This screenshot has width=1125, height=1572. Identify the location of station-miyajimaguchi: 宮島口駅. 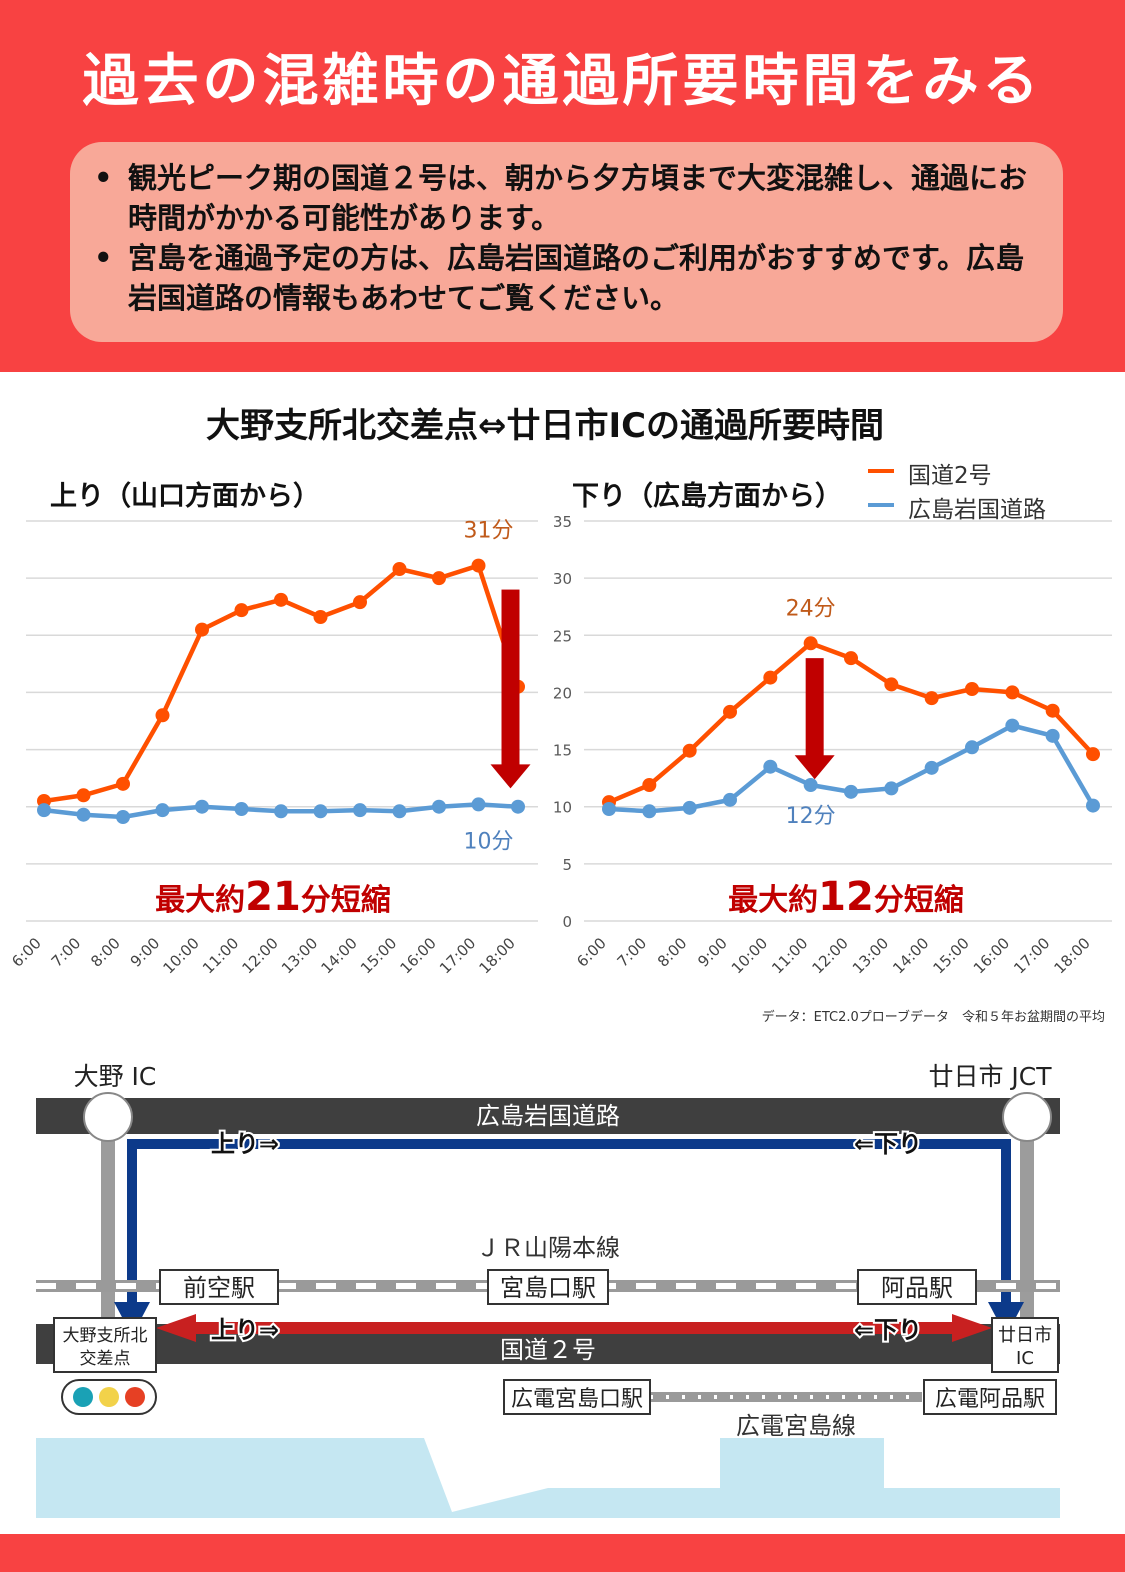
(548, 1288).